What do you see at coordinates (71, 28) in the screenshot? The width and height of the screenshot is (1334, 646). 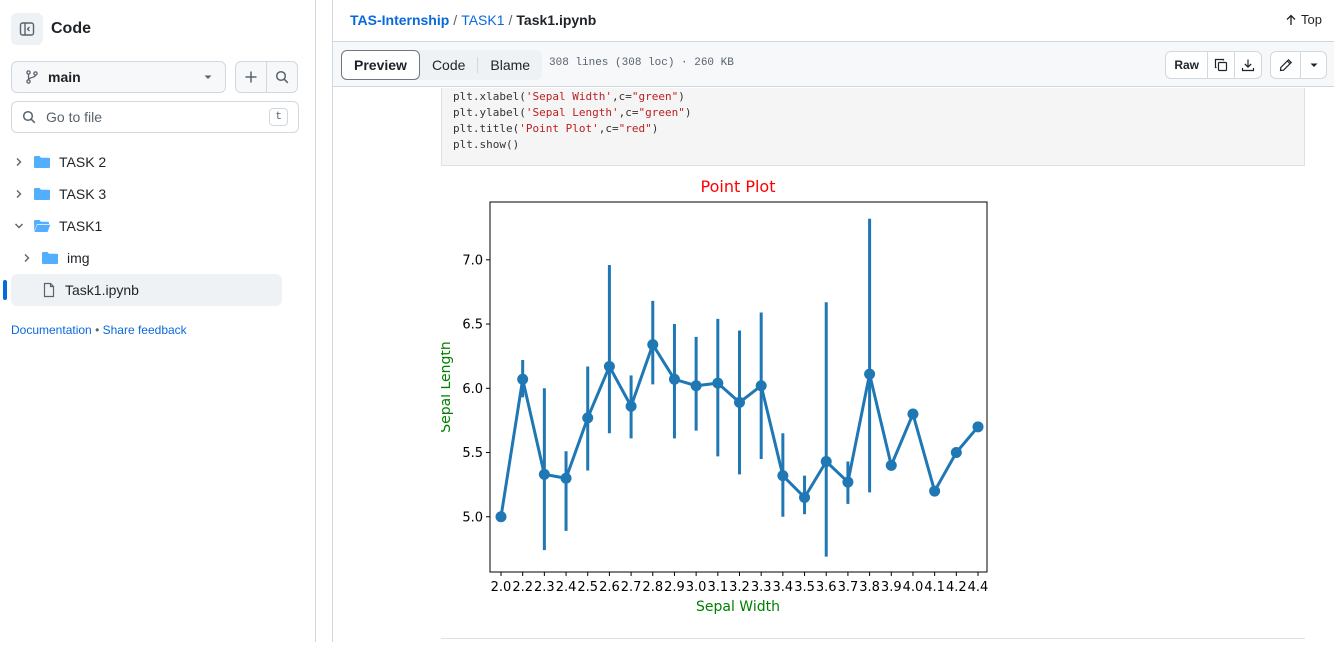 I see `sidebar-title: Code` at bounding box center [71, 28].